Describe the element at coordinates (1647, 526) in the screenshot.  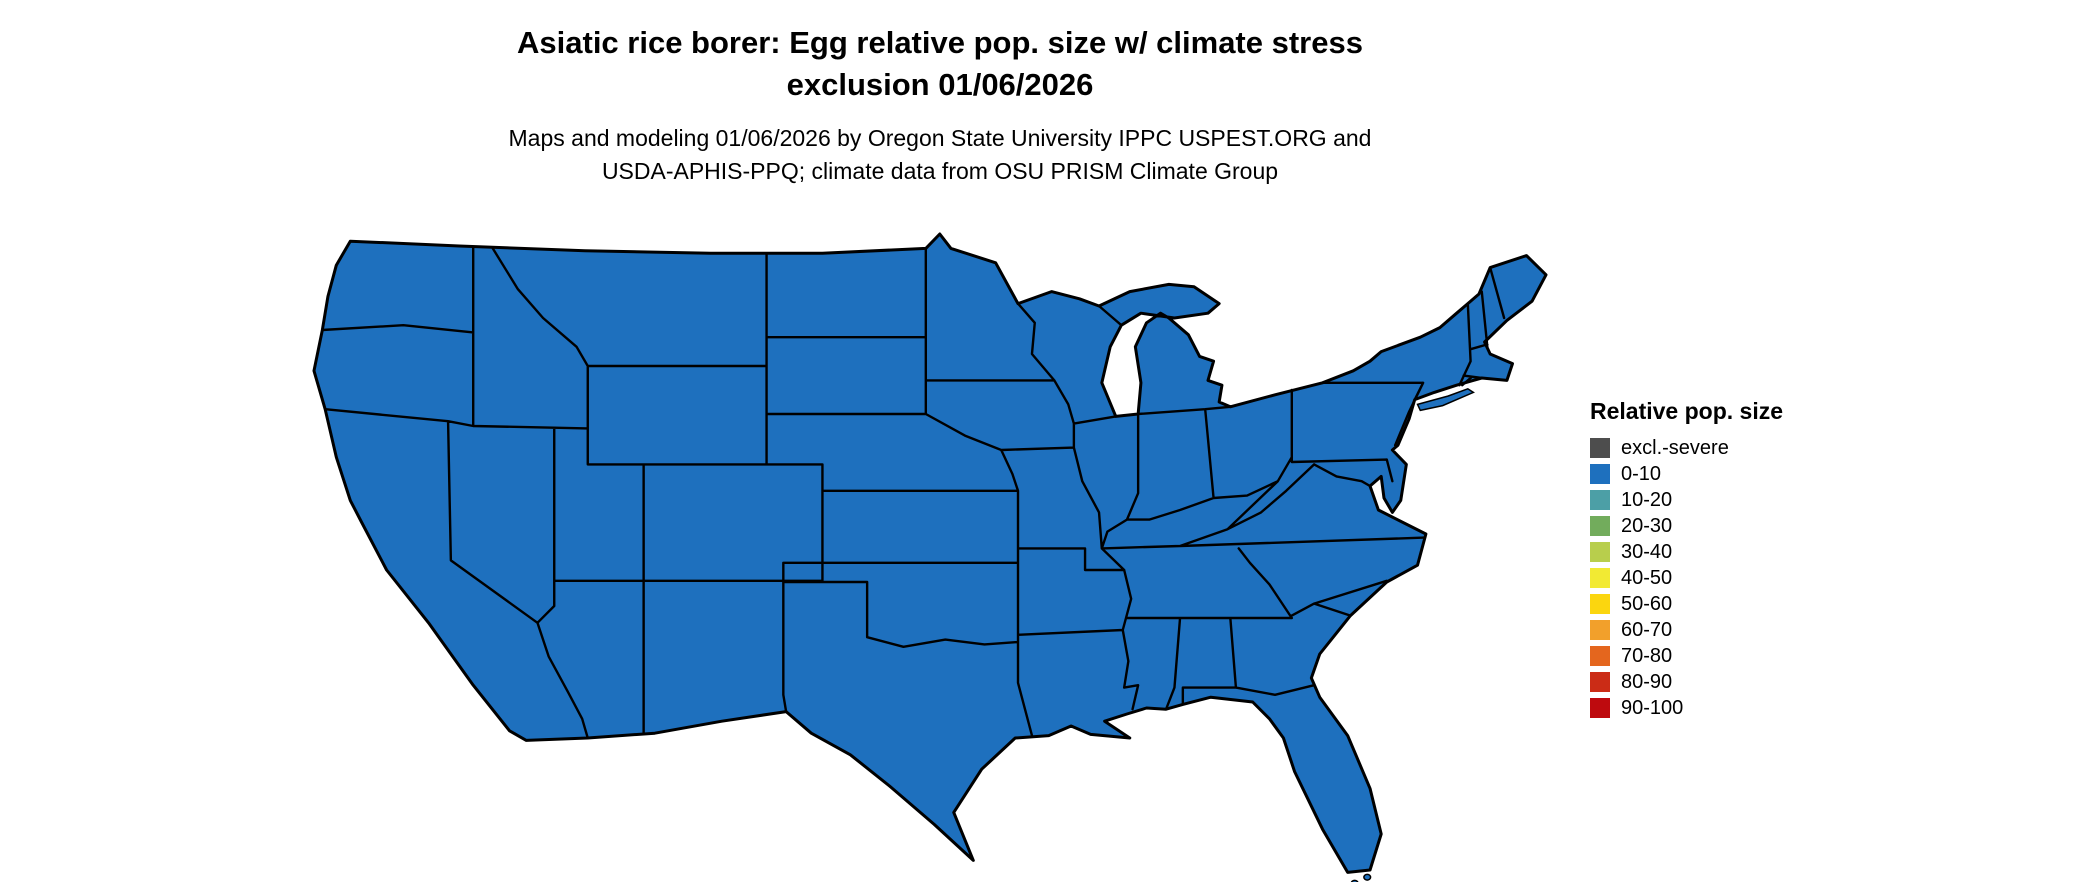
I see `legend-label: 20-30` at that location.